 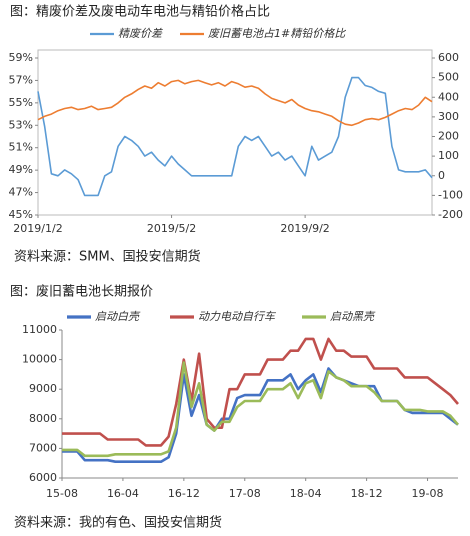 What do you see at coordinates (21, 57) in the screenshot?
I see `y-tick-label: 59%` at bounding box center [21, 57].